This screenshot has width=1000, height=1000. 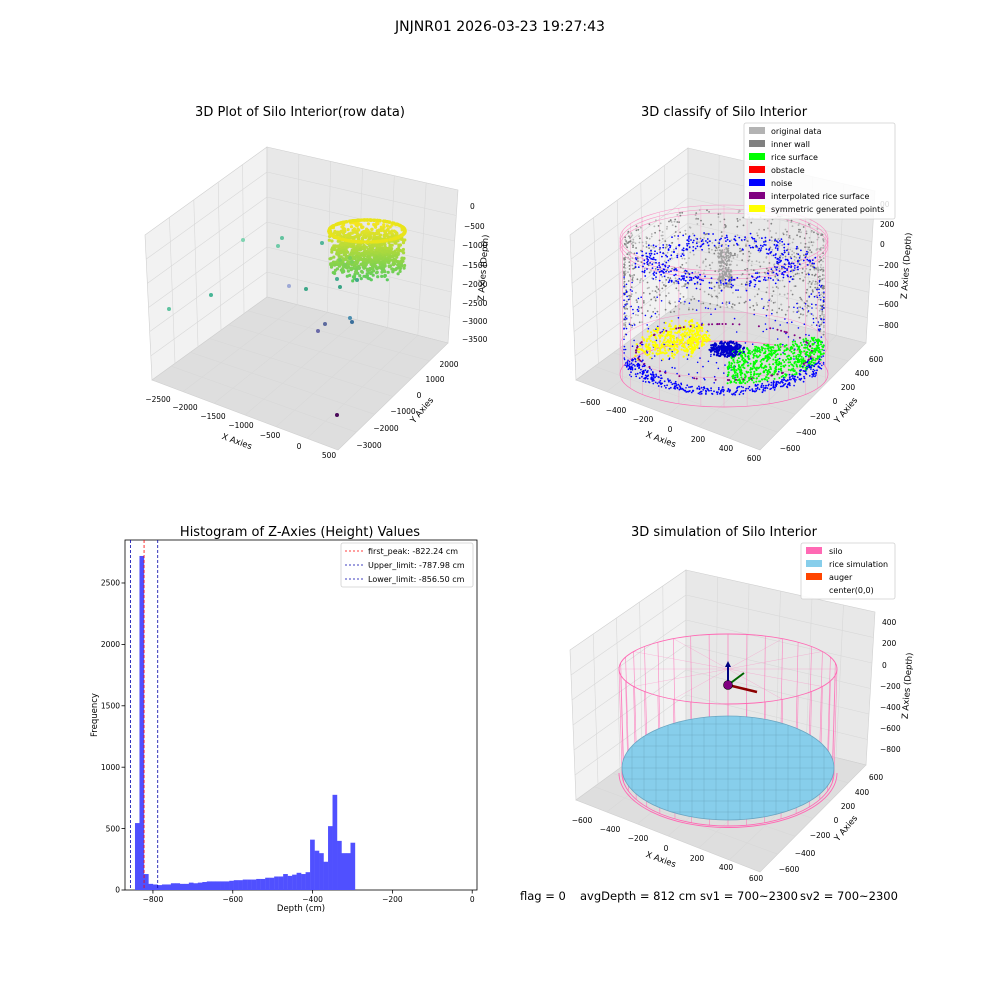 What do you see at coordinates (110, 767) in the screenshot?
I see `histogram-y-tick-label: 1000` at bounding box center [110, 767].